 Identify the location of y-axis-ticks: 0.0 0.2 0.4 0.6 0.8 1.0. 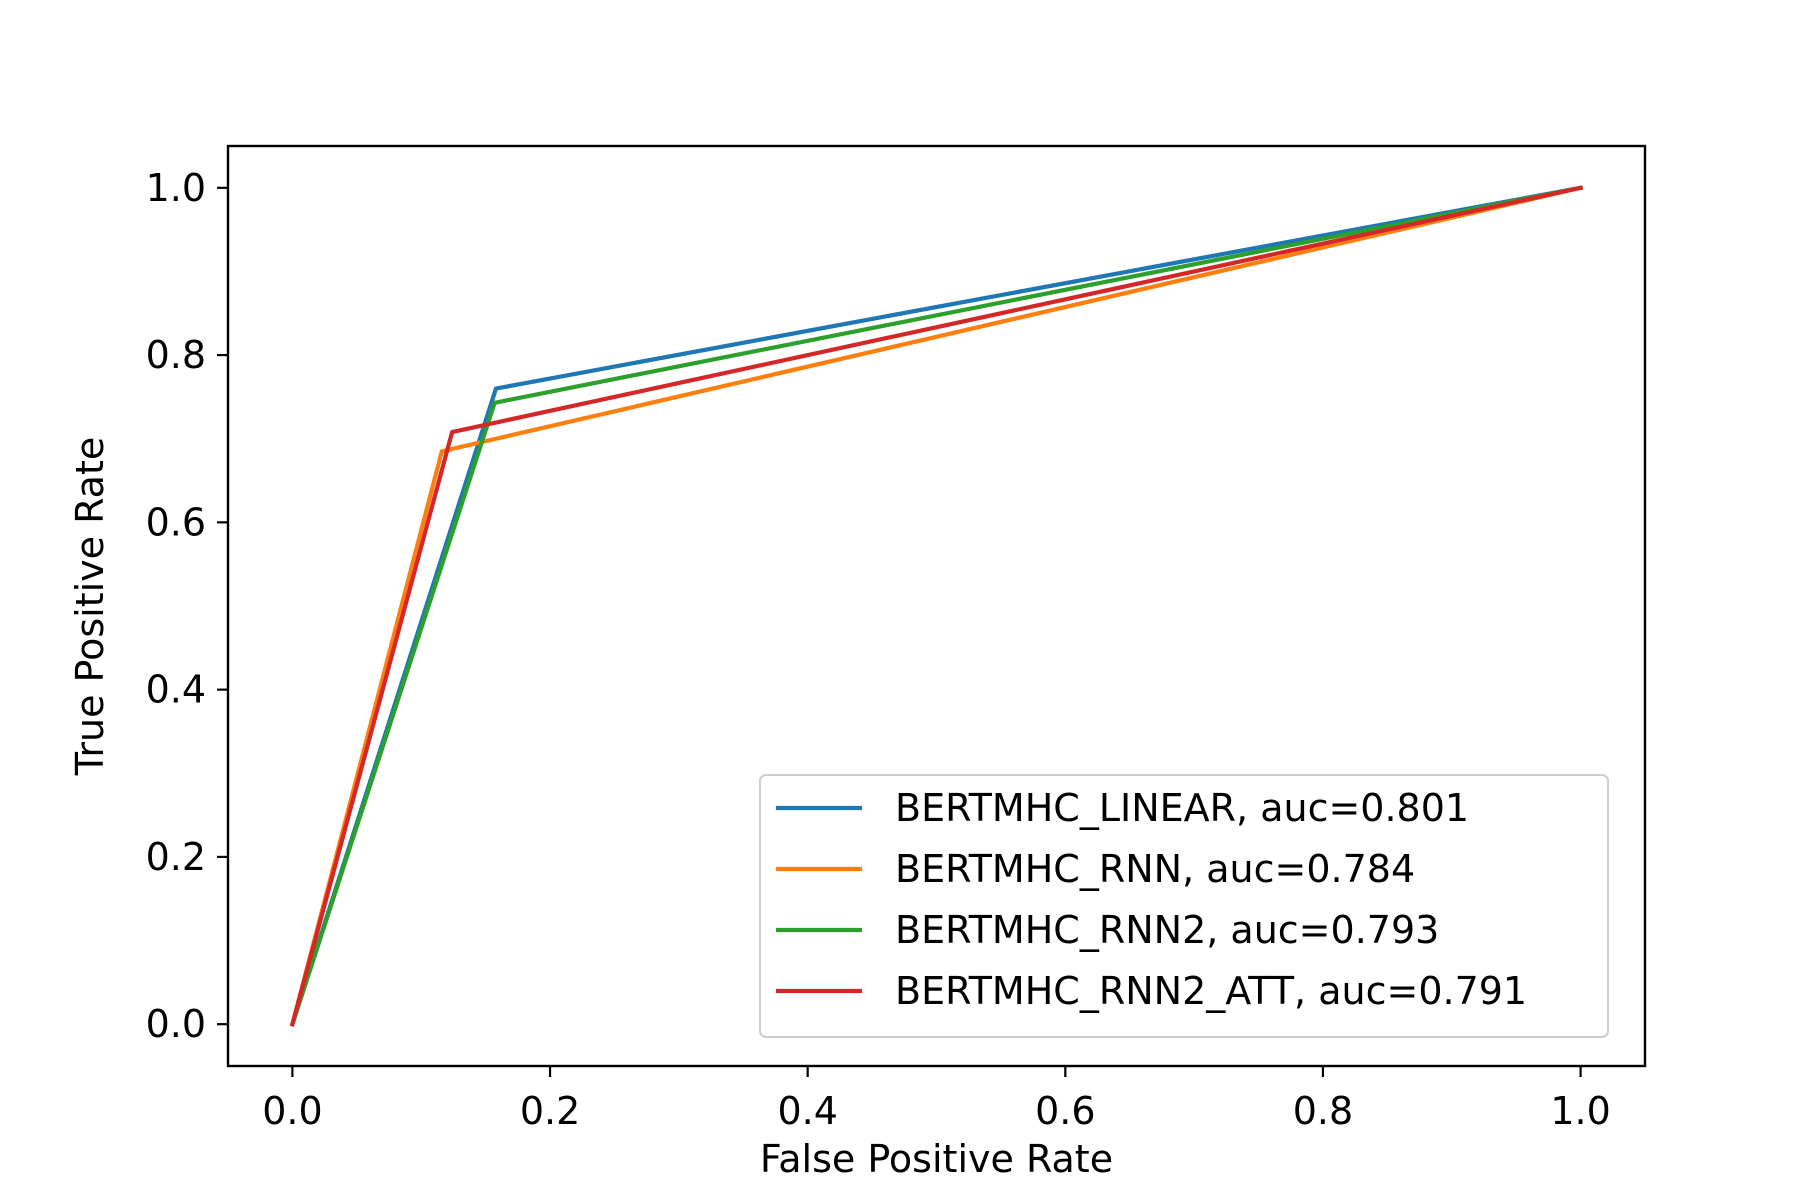
(187, 606).